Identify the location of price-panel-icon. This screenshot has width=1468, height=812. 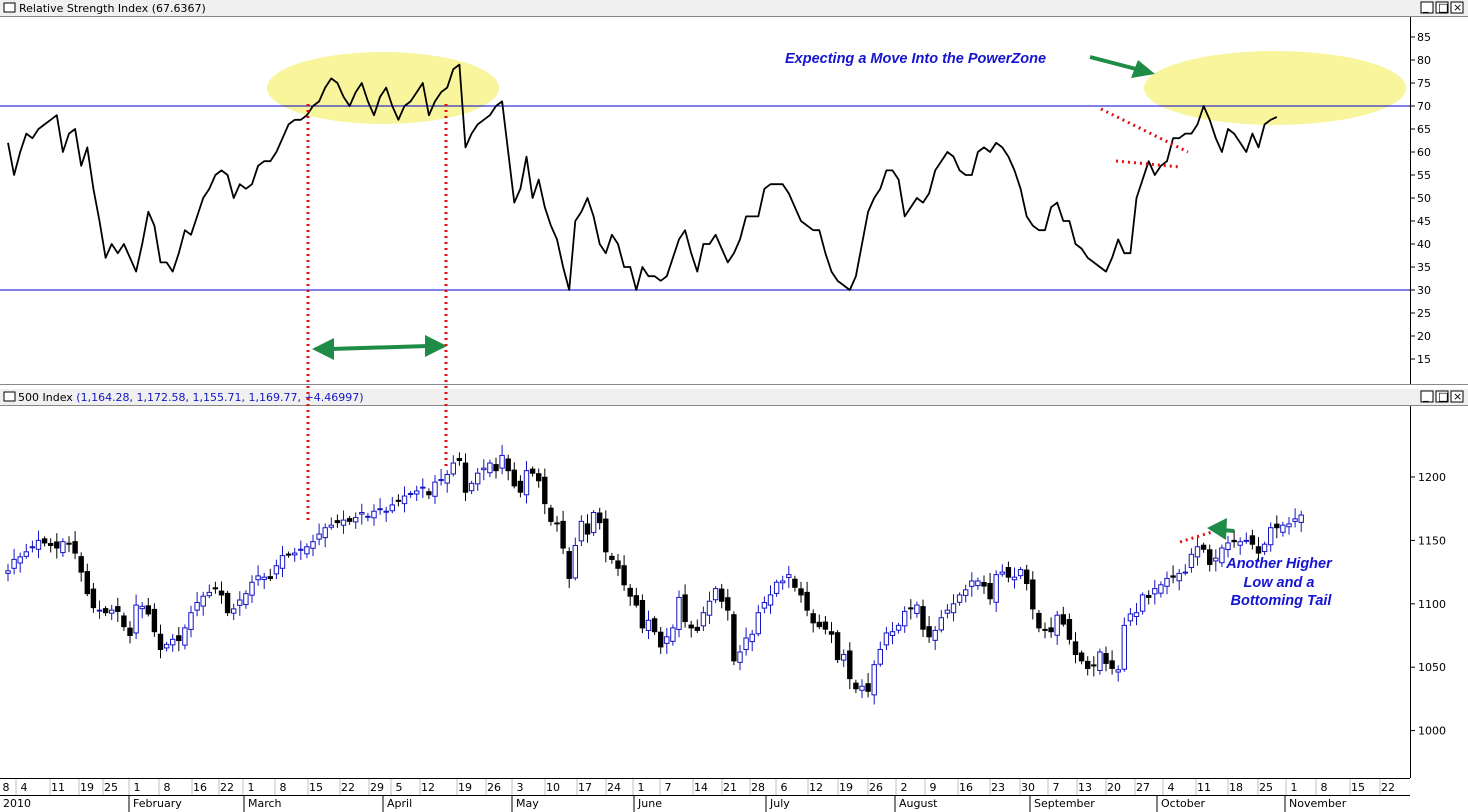
(9, 396).